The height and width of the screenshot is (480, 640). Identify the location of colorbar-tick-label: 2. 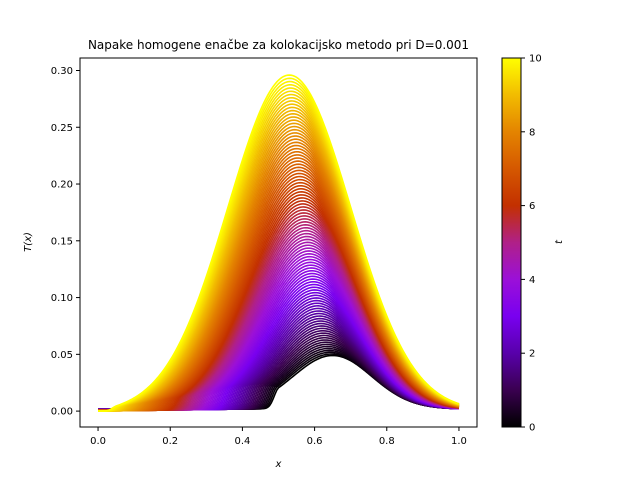
(532, 354).